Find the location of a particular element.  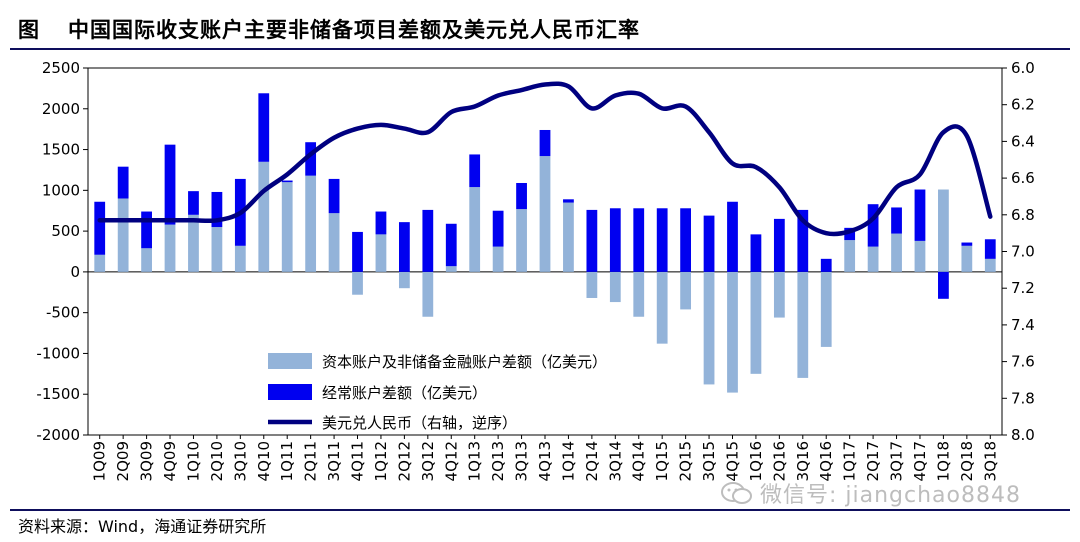

x-tick-label: 1Q09 is located at coordinates (100, 461).